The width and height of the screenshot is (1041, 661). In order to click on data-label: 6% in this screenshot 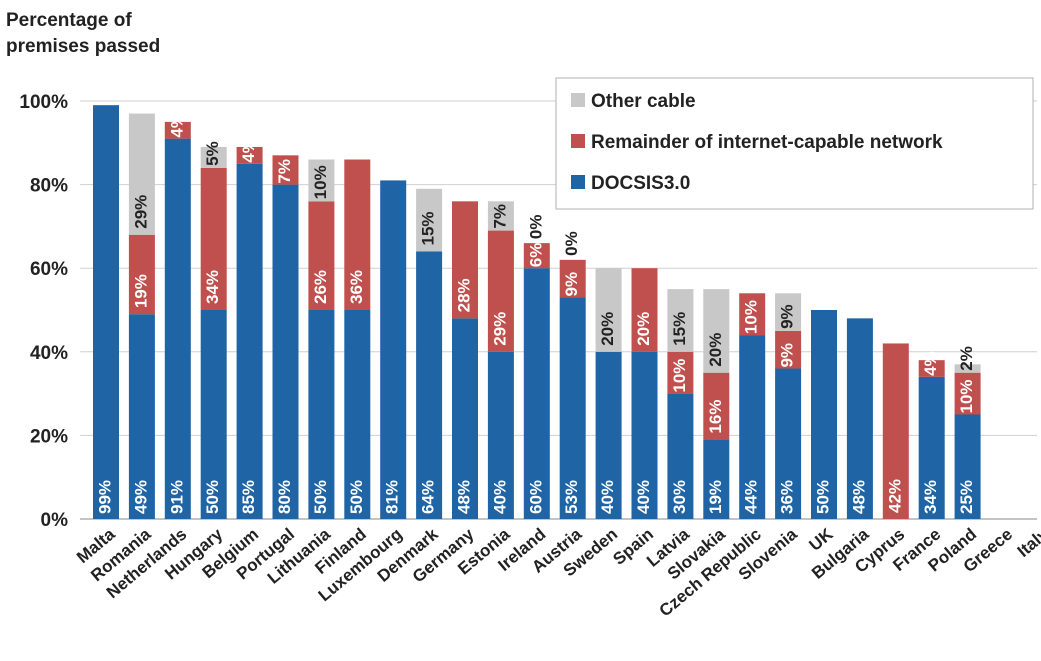, I will do `click(535, 255)`.